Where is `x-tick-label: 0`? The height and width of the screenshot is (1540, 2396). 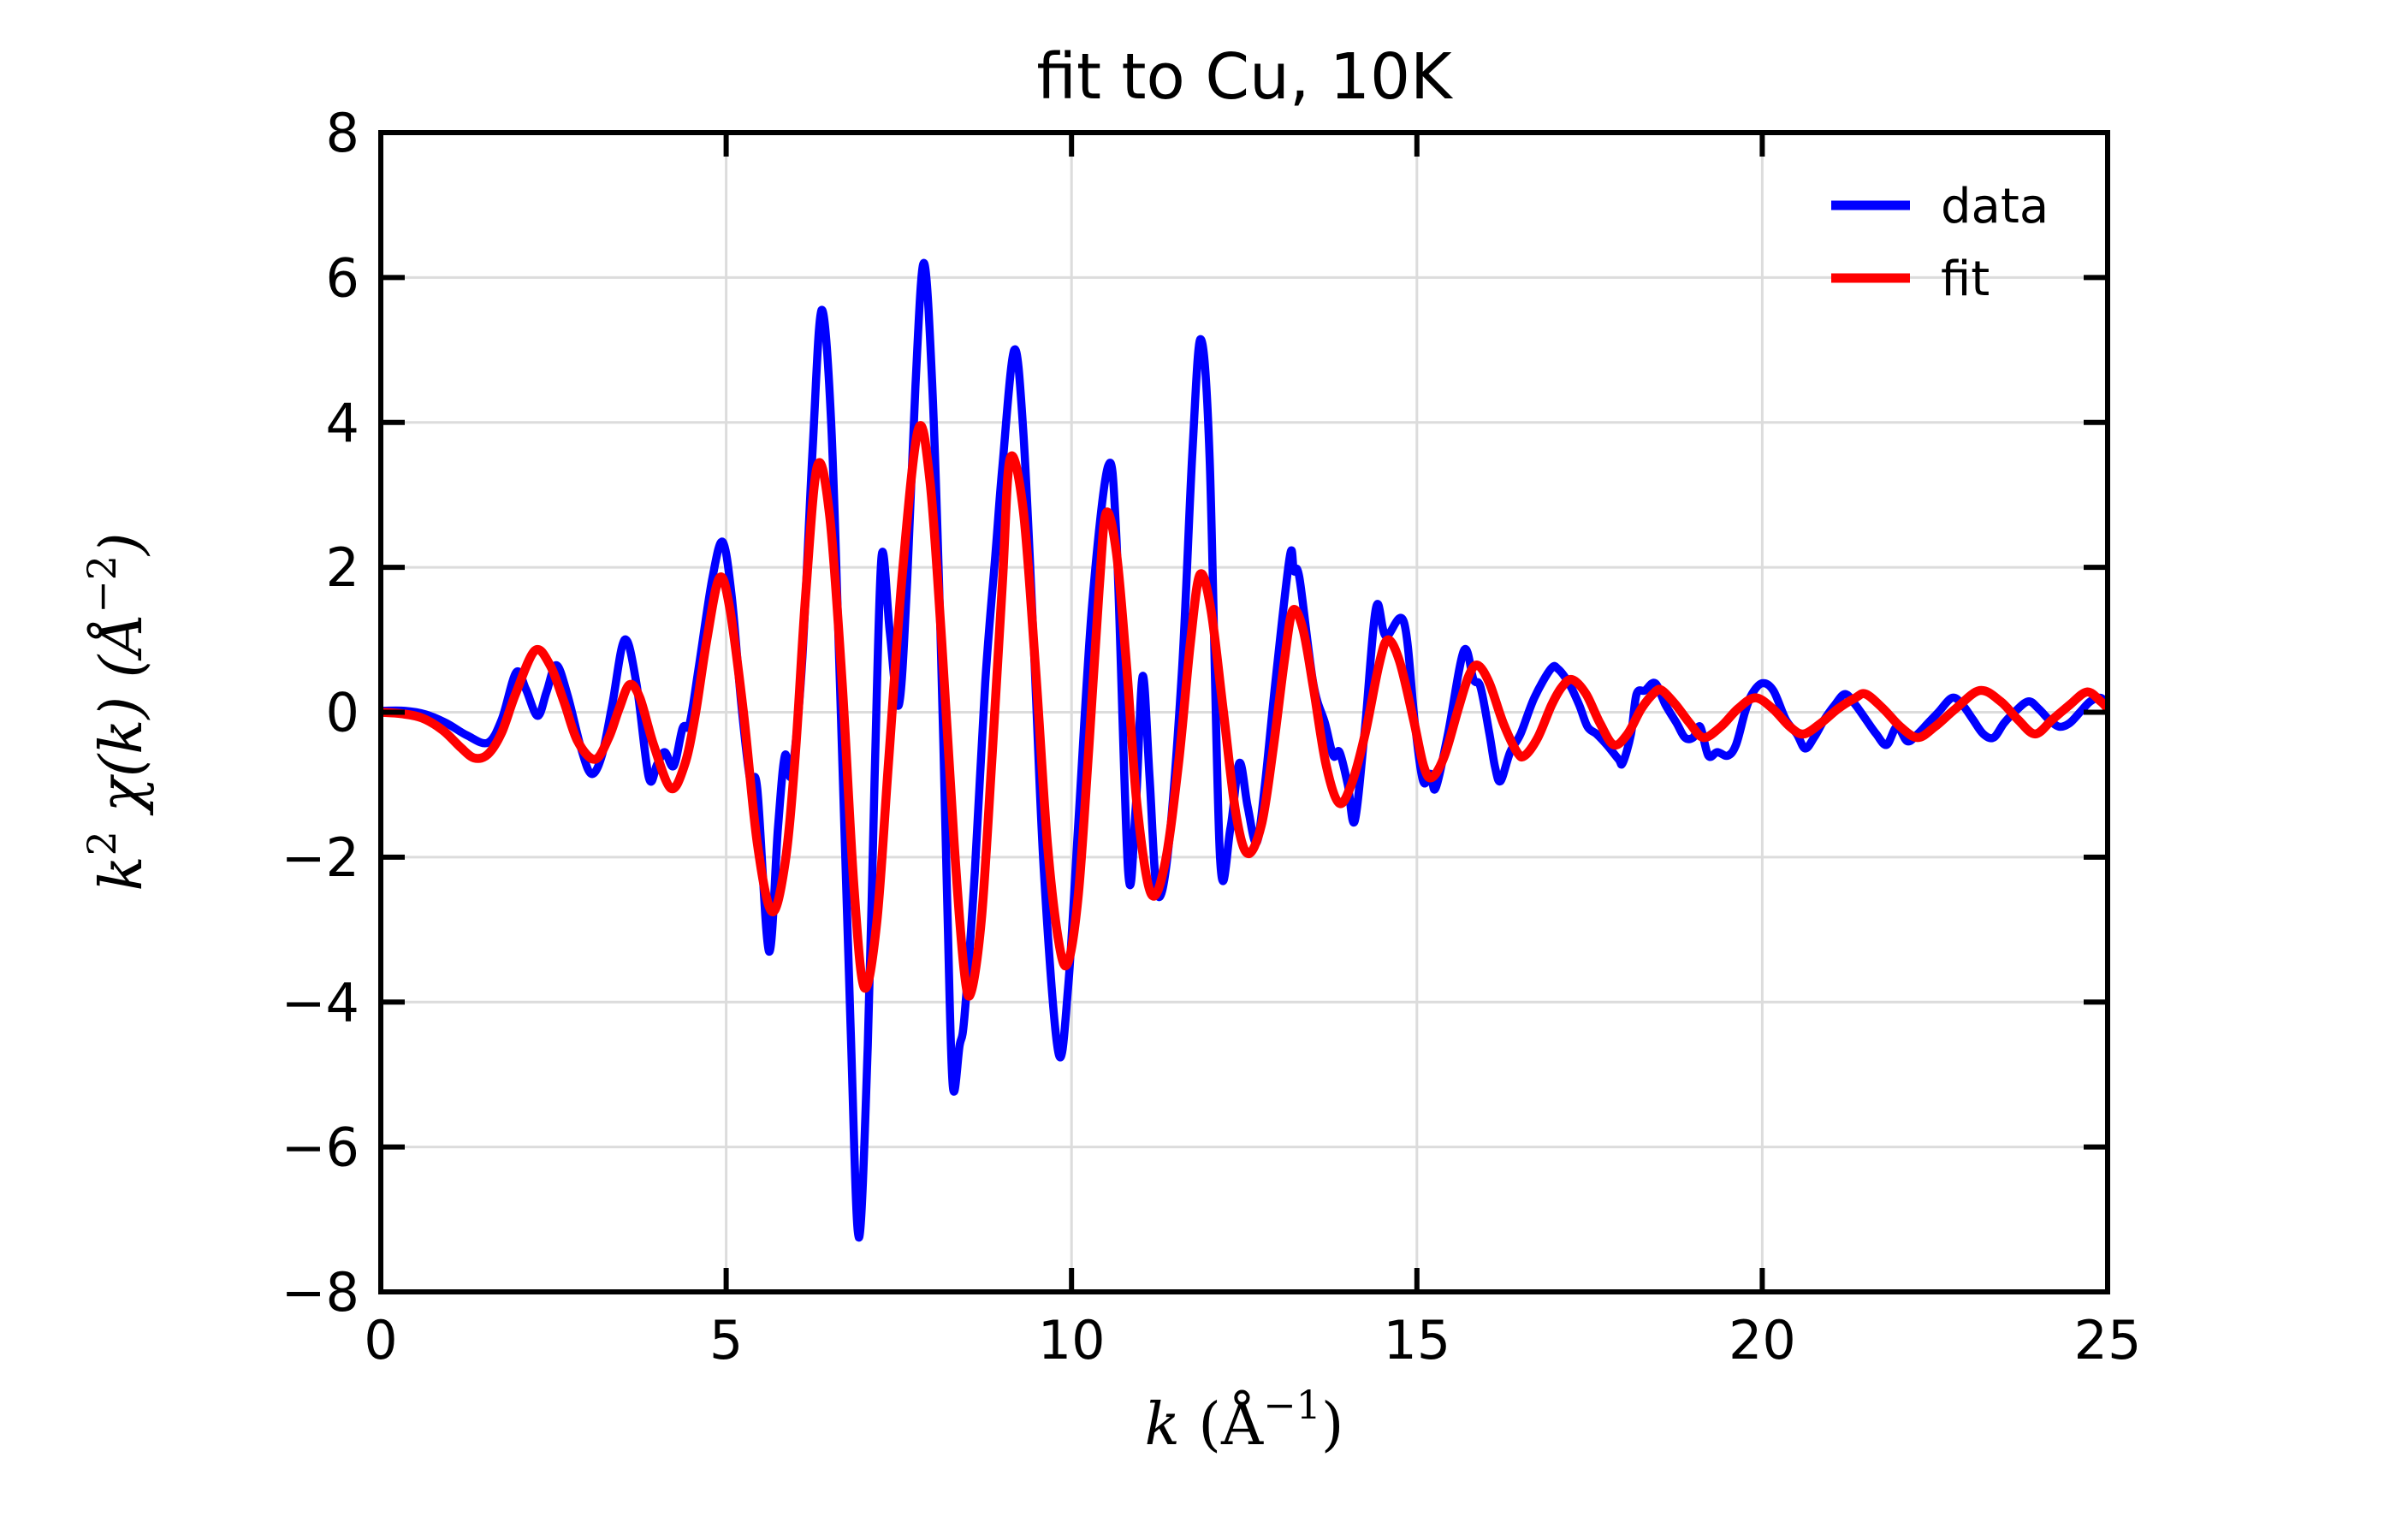 x-tick-label: 0 is located at coordinates (381, 1340).